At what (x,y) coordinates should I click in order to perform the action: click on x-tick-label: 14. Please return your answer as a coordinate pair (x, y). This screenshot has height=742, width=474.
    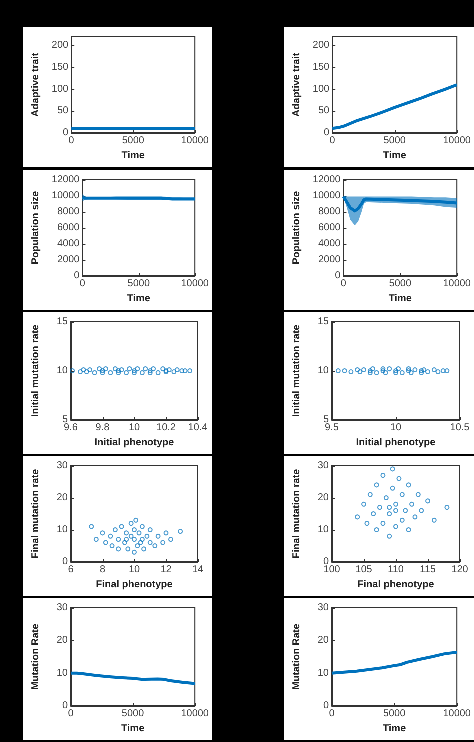
    Looking at the image, I should click on (198, 570).